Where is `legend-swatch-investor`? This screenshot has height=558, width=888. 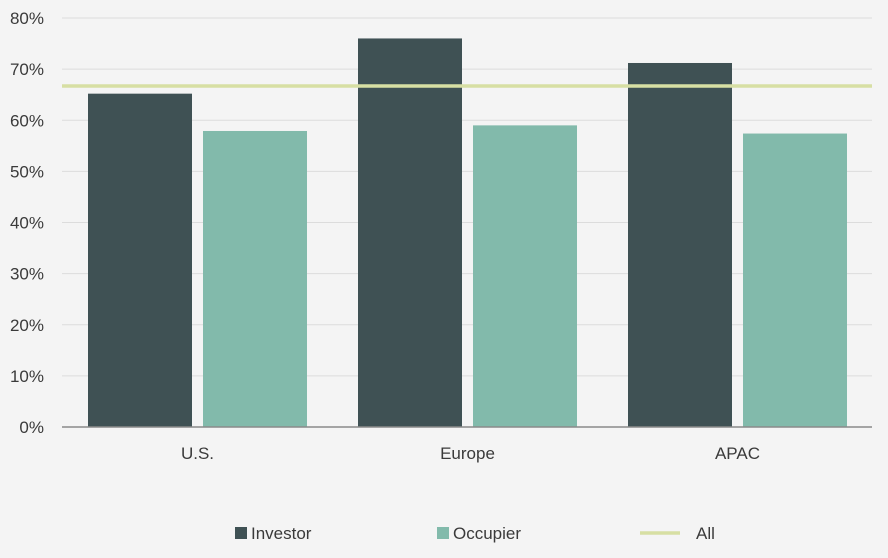 legend-swatch-investor is located at coordinates (241, 533).